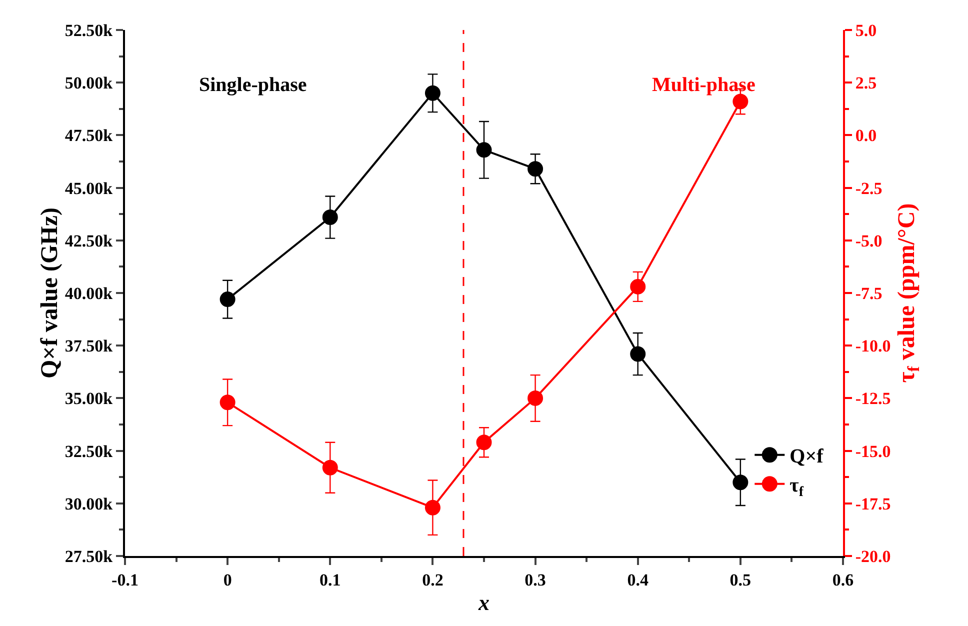 The image size is (968, 626). What do you see at coordinates (89, 293) in the screenshot?
I see `y-tick-label: 40.00k` at bounding box center [89, 293].